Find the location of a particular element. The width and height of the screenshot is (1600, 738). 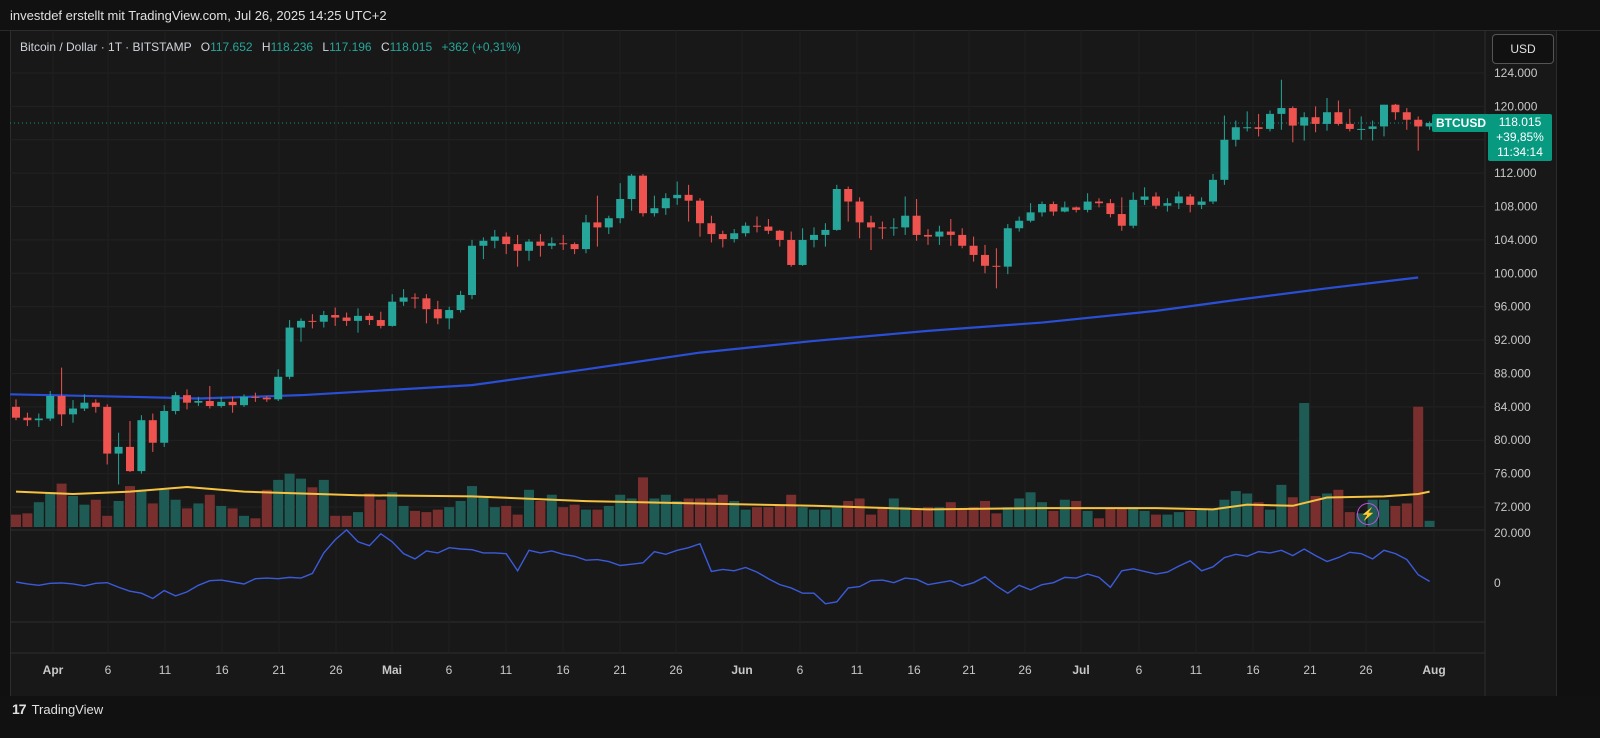

tradingview-logo: 17 TradingView is located at coordinates (57, 709).